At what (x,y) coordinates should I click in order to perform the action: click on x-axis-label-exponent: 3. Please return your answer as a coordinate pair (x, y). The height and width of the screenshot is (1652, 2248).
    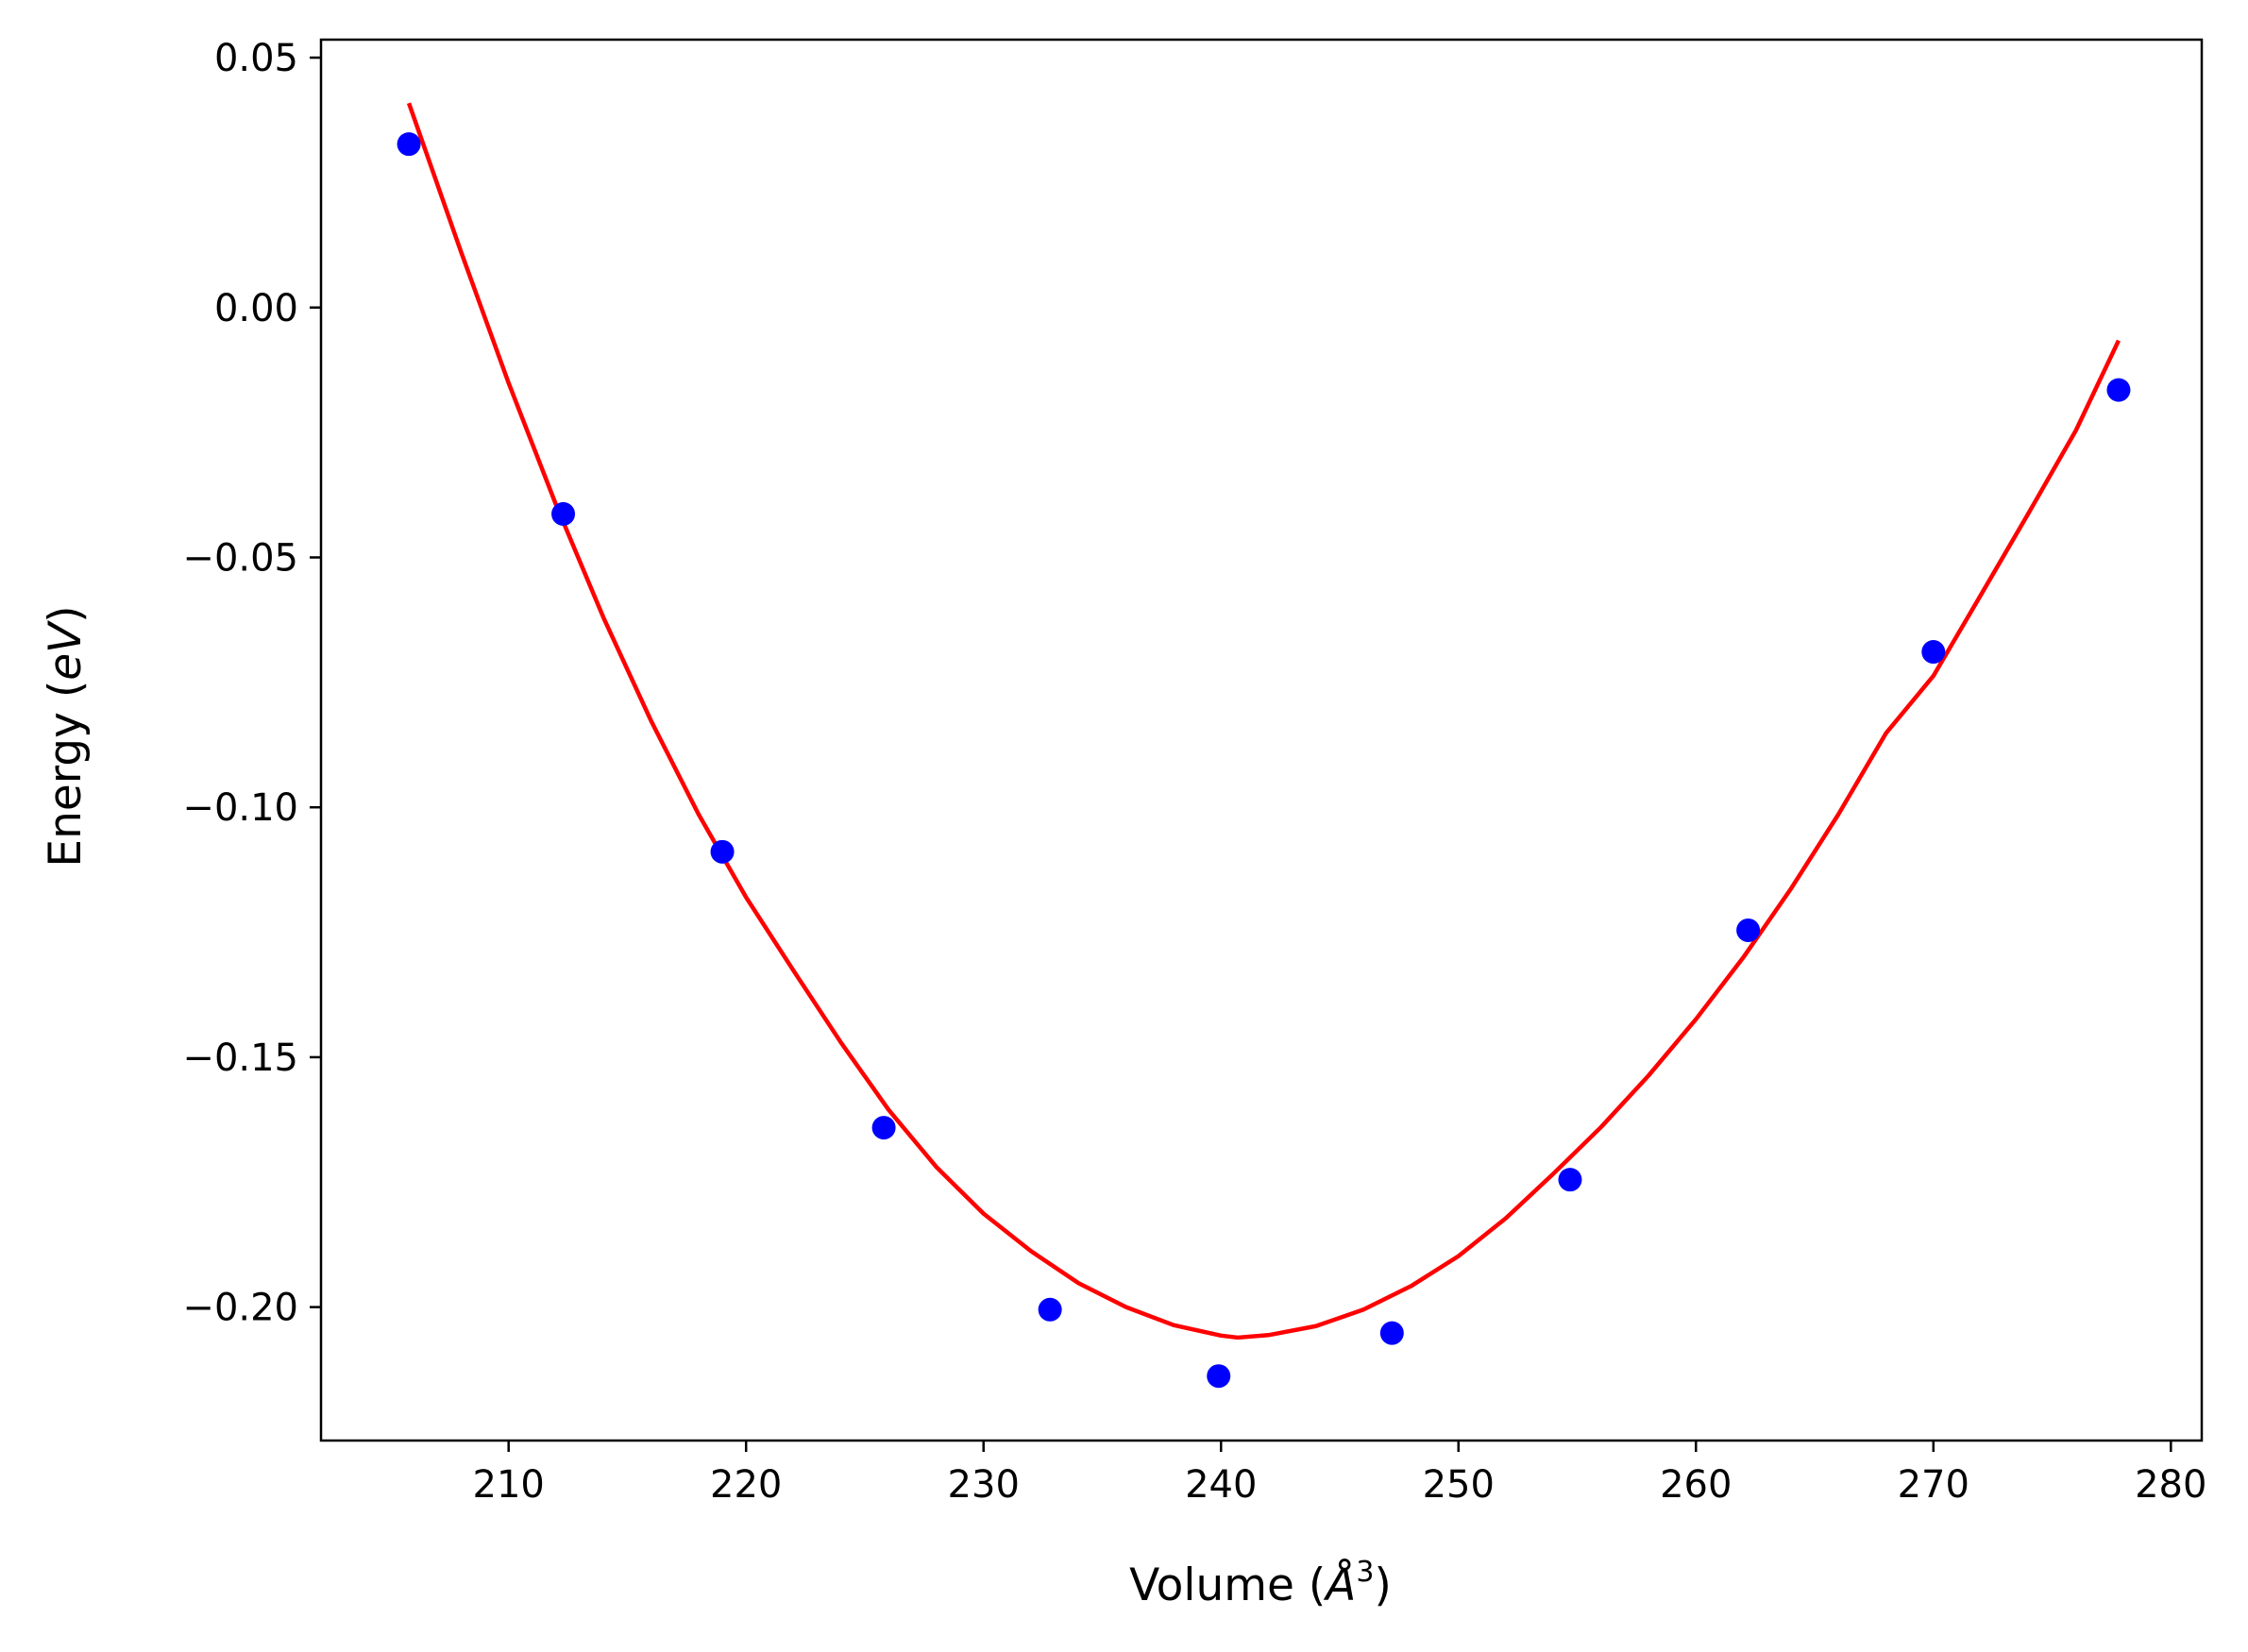
    Looking at the image, I should click on (1365, 1572).